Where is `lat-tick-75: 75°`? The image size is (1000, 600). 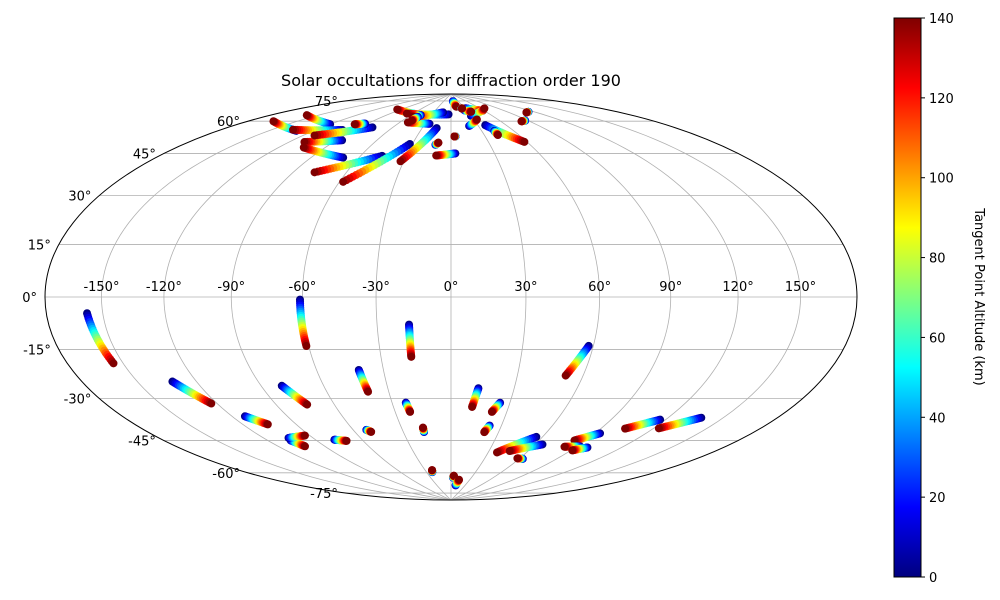
lat-tick-75: 75° is located at coordinates (326, 102).